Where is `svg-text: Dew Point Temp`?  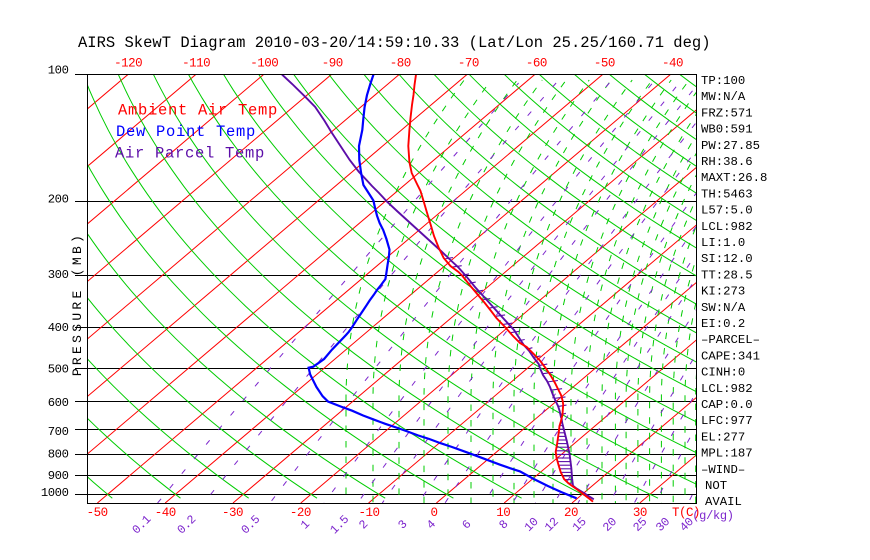
svg-text: Dew Point Temp is located at coordinates (186, 132).